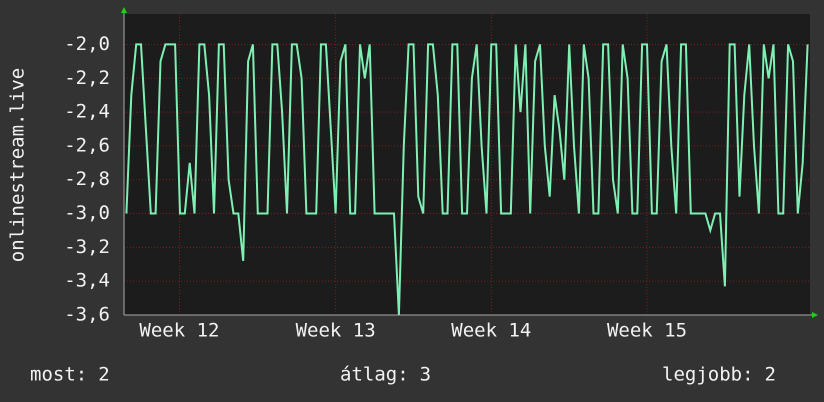 The width and height of the screenshot is (824, 402). What do you see at coordinates (87, 247) in the screenshot?
I see `y-tick-label: -3,2` at bounding box center [87, 247].